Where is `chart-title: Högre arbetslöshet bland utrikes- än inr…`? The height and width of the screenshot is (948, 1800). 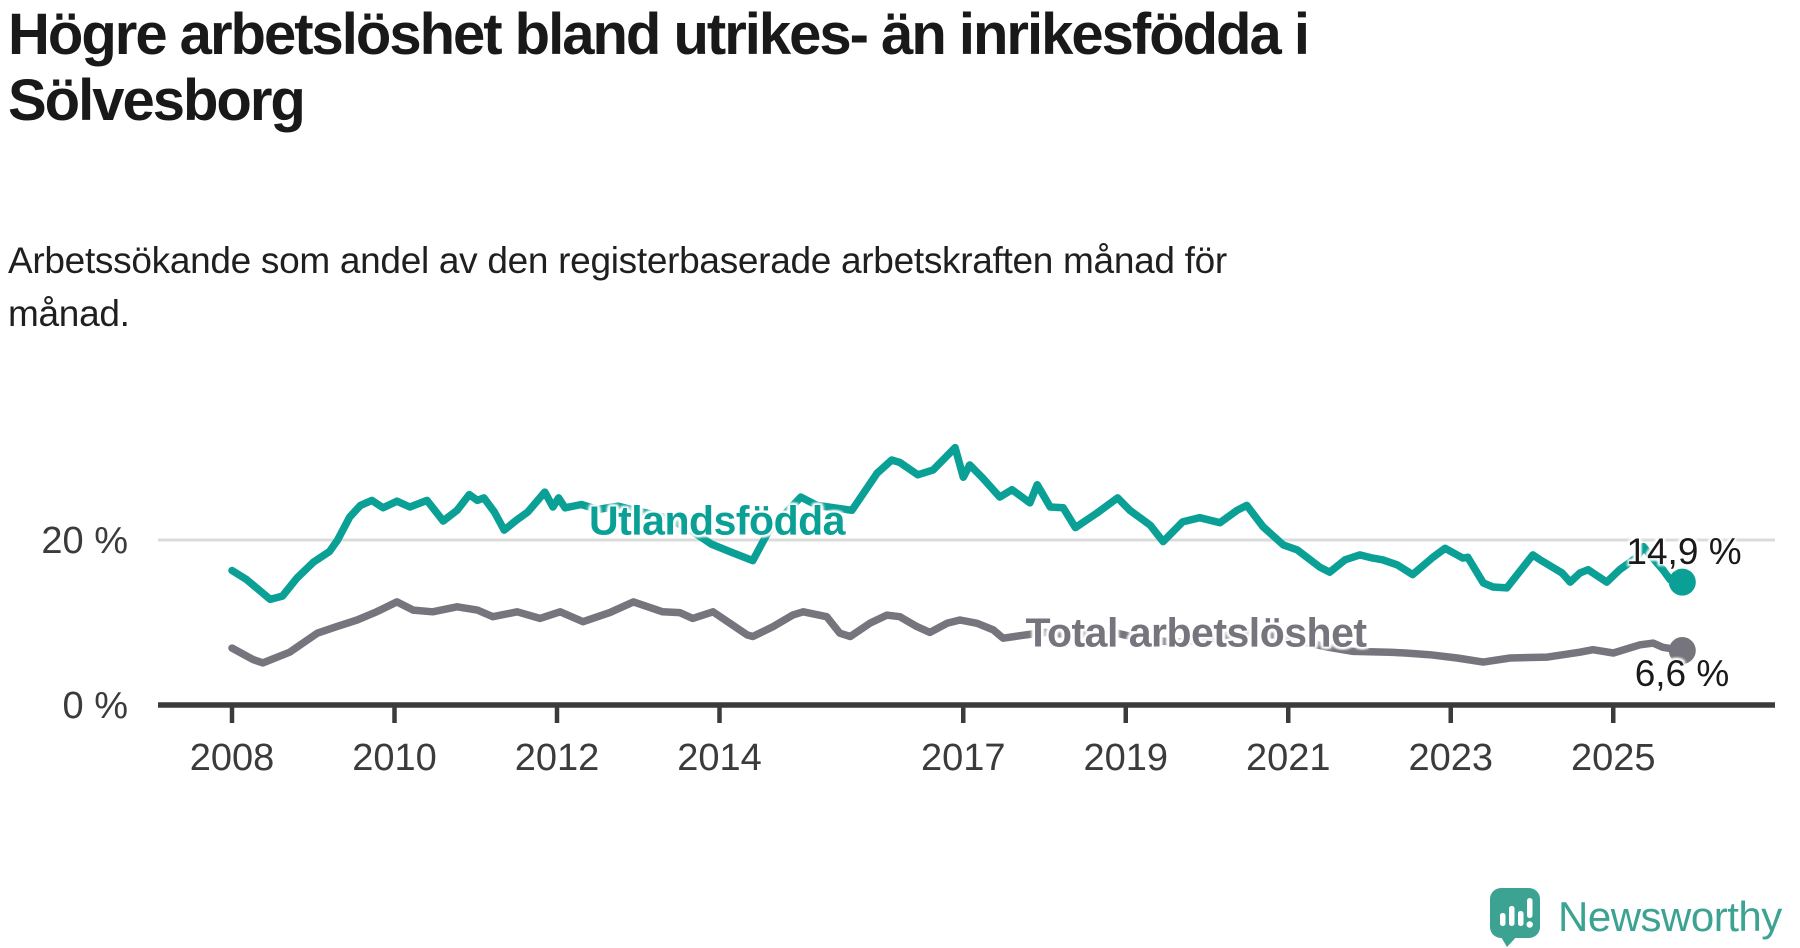
chart-title: Högre arbetslöshet bland utrikes- än inr… is located at coordinates (659, 67).